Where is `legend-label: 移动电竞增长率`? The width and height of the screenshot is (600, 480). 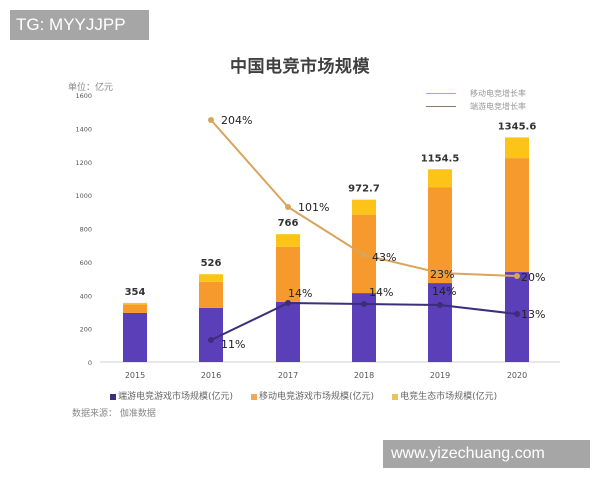
legend-label: 移动电竞增长率 is located at coordinates (498, 93).